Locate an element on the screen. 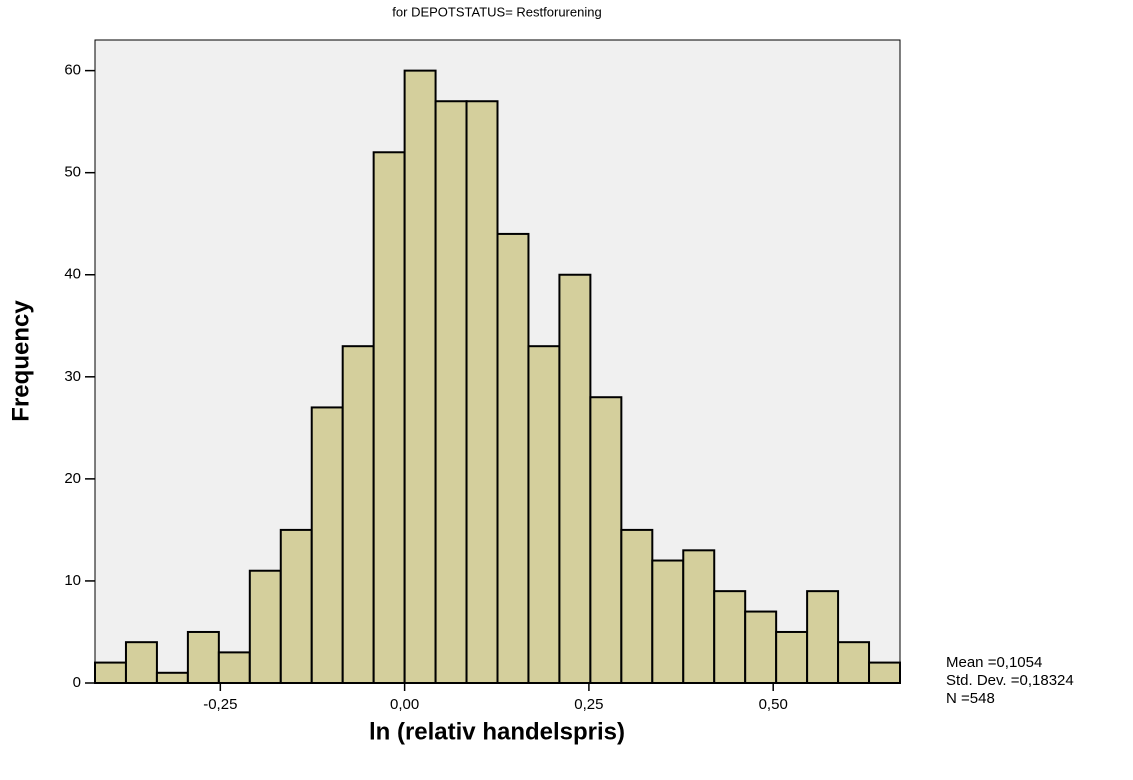 This screenshot has width=1133, height=780. x-tick-label: 0,50 is located at coordinates (773, 704).